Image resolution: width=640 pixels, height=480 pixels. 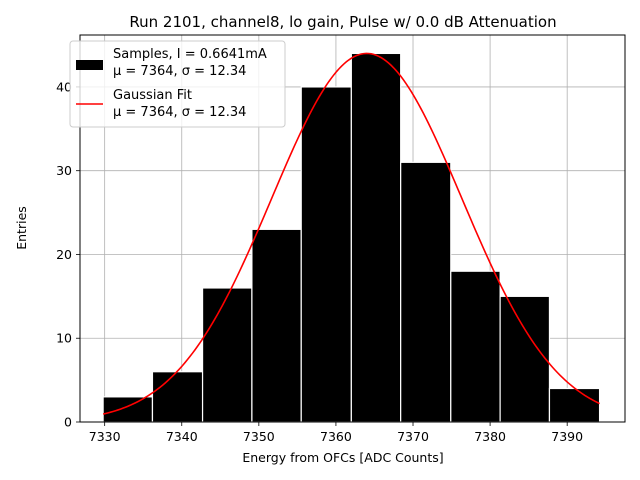 I want to click on legend-fit-label: Gaussian Fit, so click(x=152, y=95).